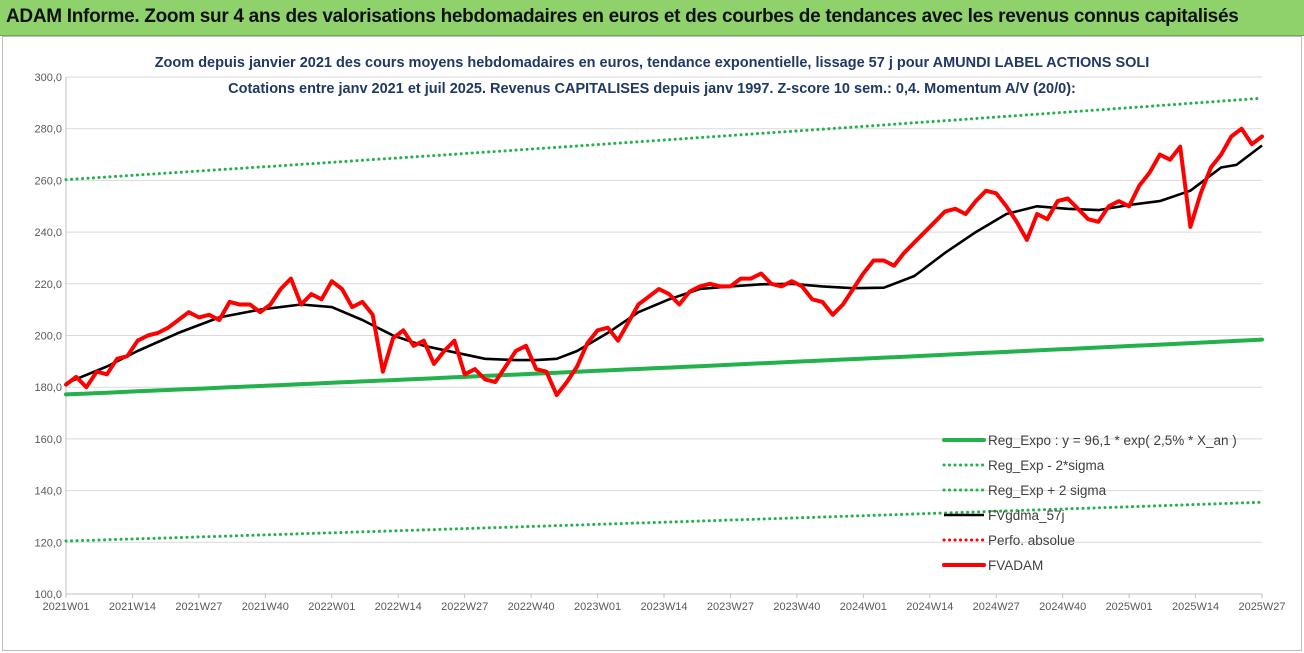 This screenshot has height=653, width=1304. I want to click on y-tick-label: 200,0, so click(48, 337).